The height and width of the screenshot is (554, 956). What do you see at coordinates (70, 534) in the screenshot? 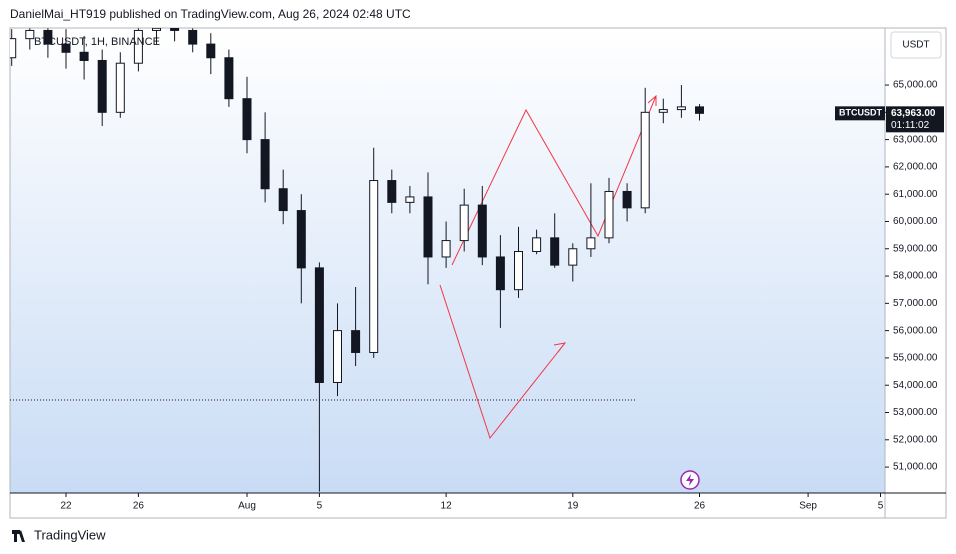
I see `brand: TradingView` at bounding box center [70, 534].